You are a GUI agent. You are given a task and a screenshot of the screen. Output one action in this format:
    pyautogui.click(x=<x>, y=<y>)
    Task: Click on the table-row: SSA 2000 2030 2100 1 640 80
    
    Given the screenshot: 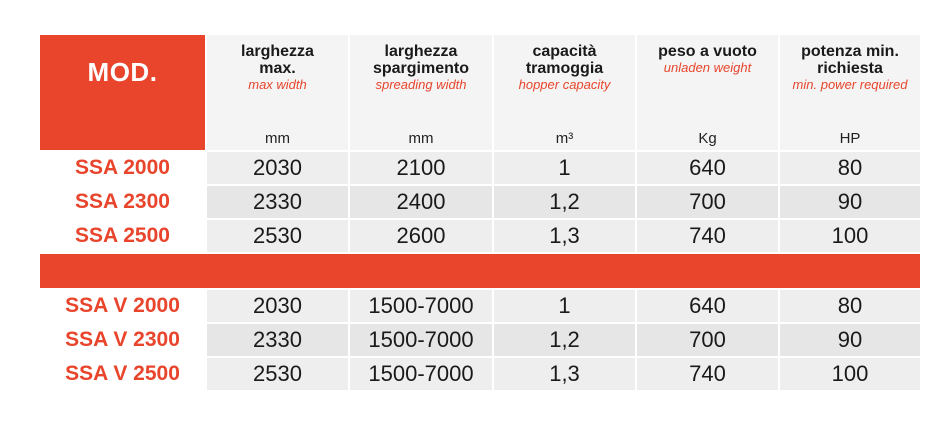 What is the action you would take?
    pyautogui.click(x=480, y=167)
    